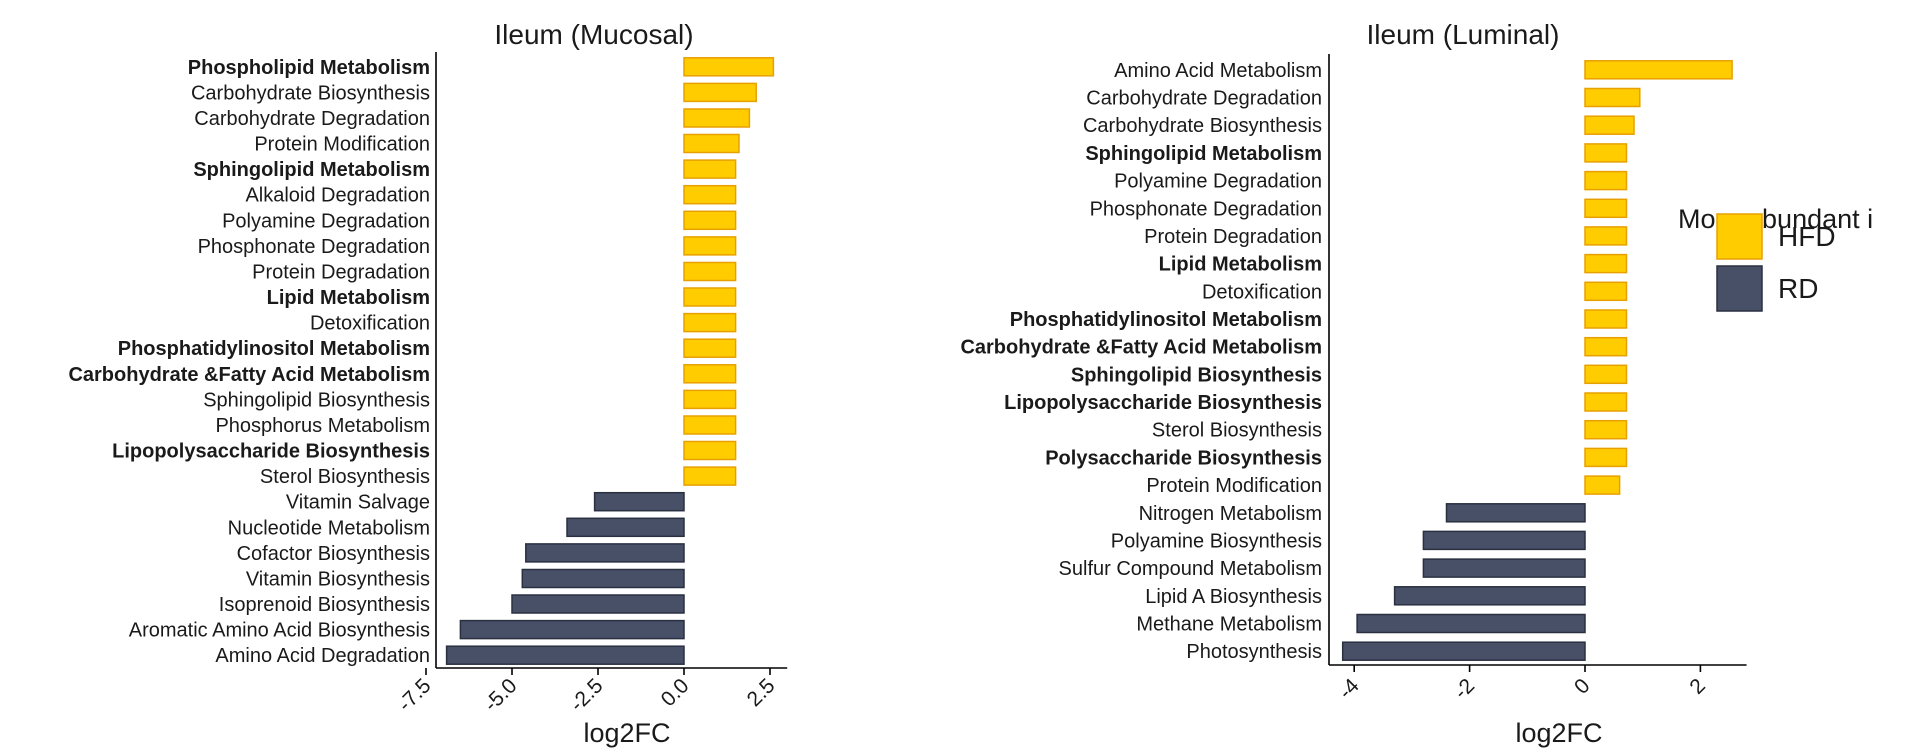 The height and width of the screenshot is (749, 1920). What do you see at coordinates (675, 692) in the screenshot?
I see `x-tick-label: 0.0` at bounding box center [675, 692].